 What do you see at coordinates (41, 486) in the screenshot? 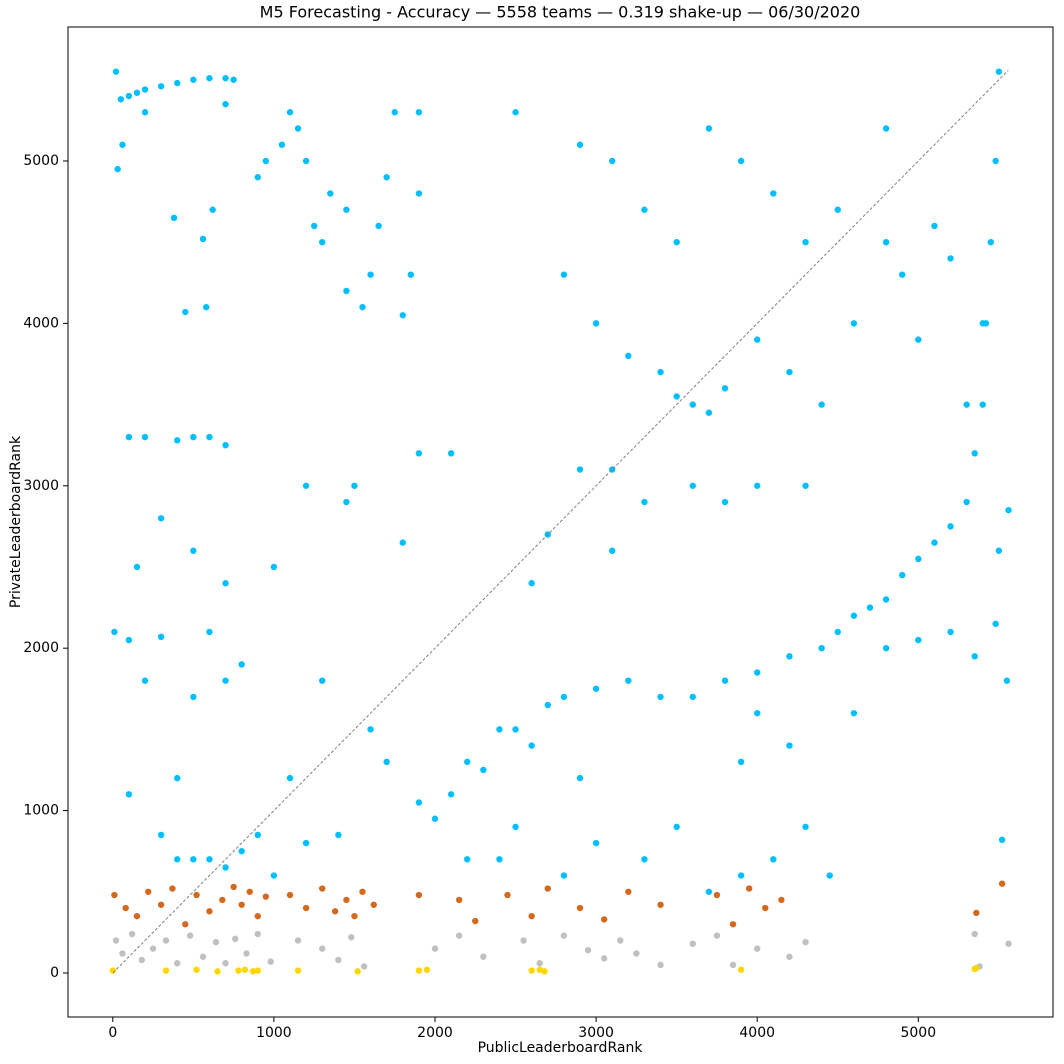
I see `y-tick-label: 3000` at bounding box center [41, 486].